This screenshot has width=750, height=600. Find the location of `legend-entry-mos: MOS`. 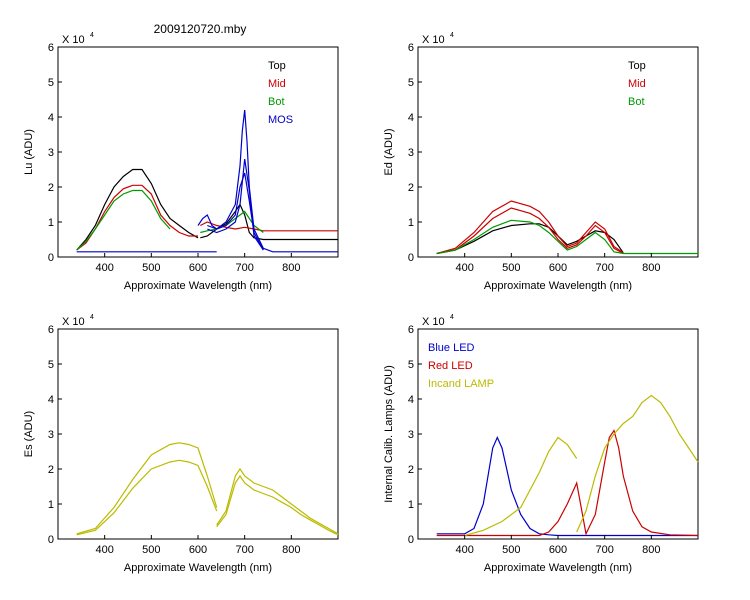

legend-entry-mos: MOS is located at coordinates (280, 120).